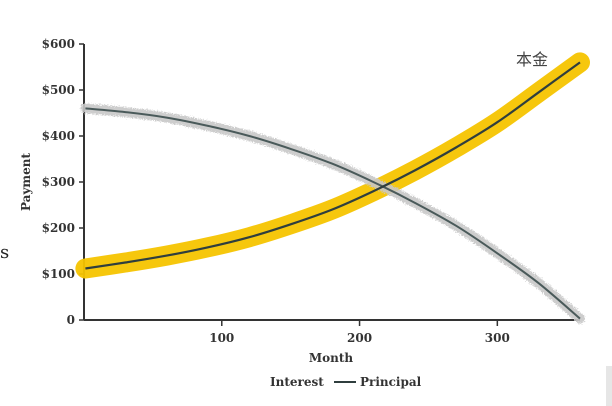 This screenshot has height=406, width=612. I want to click on annotation-label: 本金, so click(532, 59).